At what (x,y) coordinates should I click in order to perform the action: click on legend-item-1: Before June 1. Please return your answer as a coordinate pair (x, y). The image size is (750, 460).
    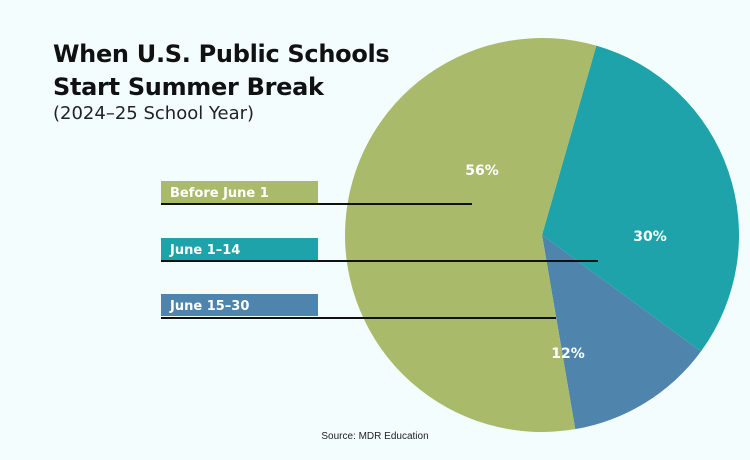
    Looking at the image, I should click on (316, 193).